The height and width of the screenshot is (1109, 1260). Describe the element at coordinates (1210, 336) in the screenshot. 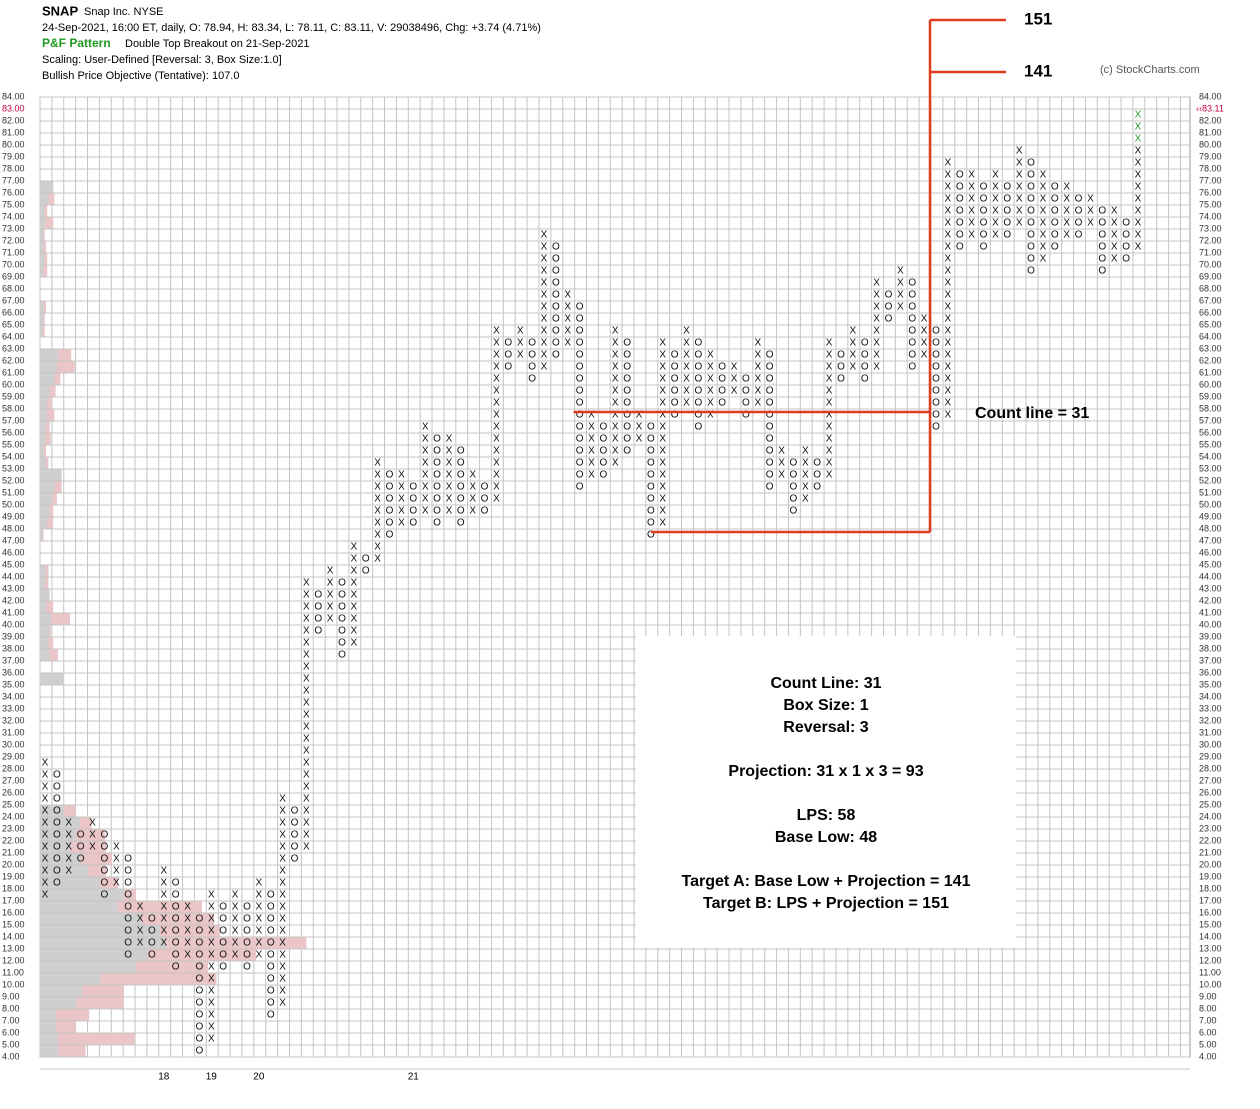

I see `y-tick-label-right: 64.00` at that location.